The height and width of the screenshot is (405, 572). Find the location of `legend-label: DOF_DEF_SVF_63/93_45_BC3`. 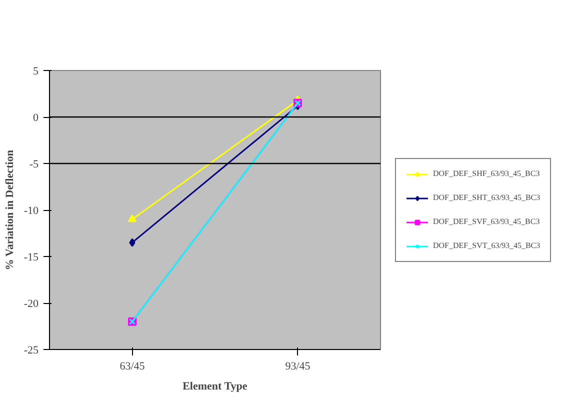

legend-label: DOF_DEF_SVF_63/93_45_BC3 is located at coordinates (486, 221).